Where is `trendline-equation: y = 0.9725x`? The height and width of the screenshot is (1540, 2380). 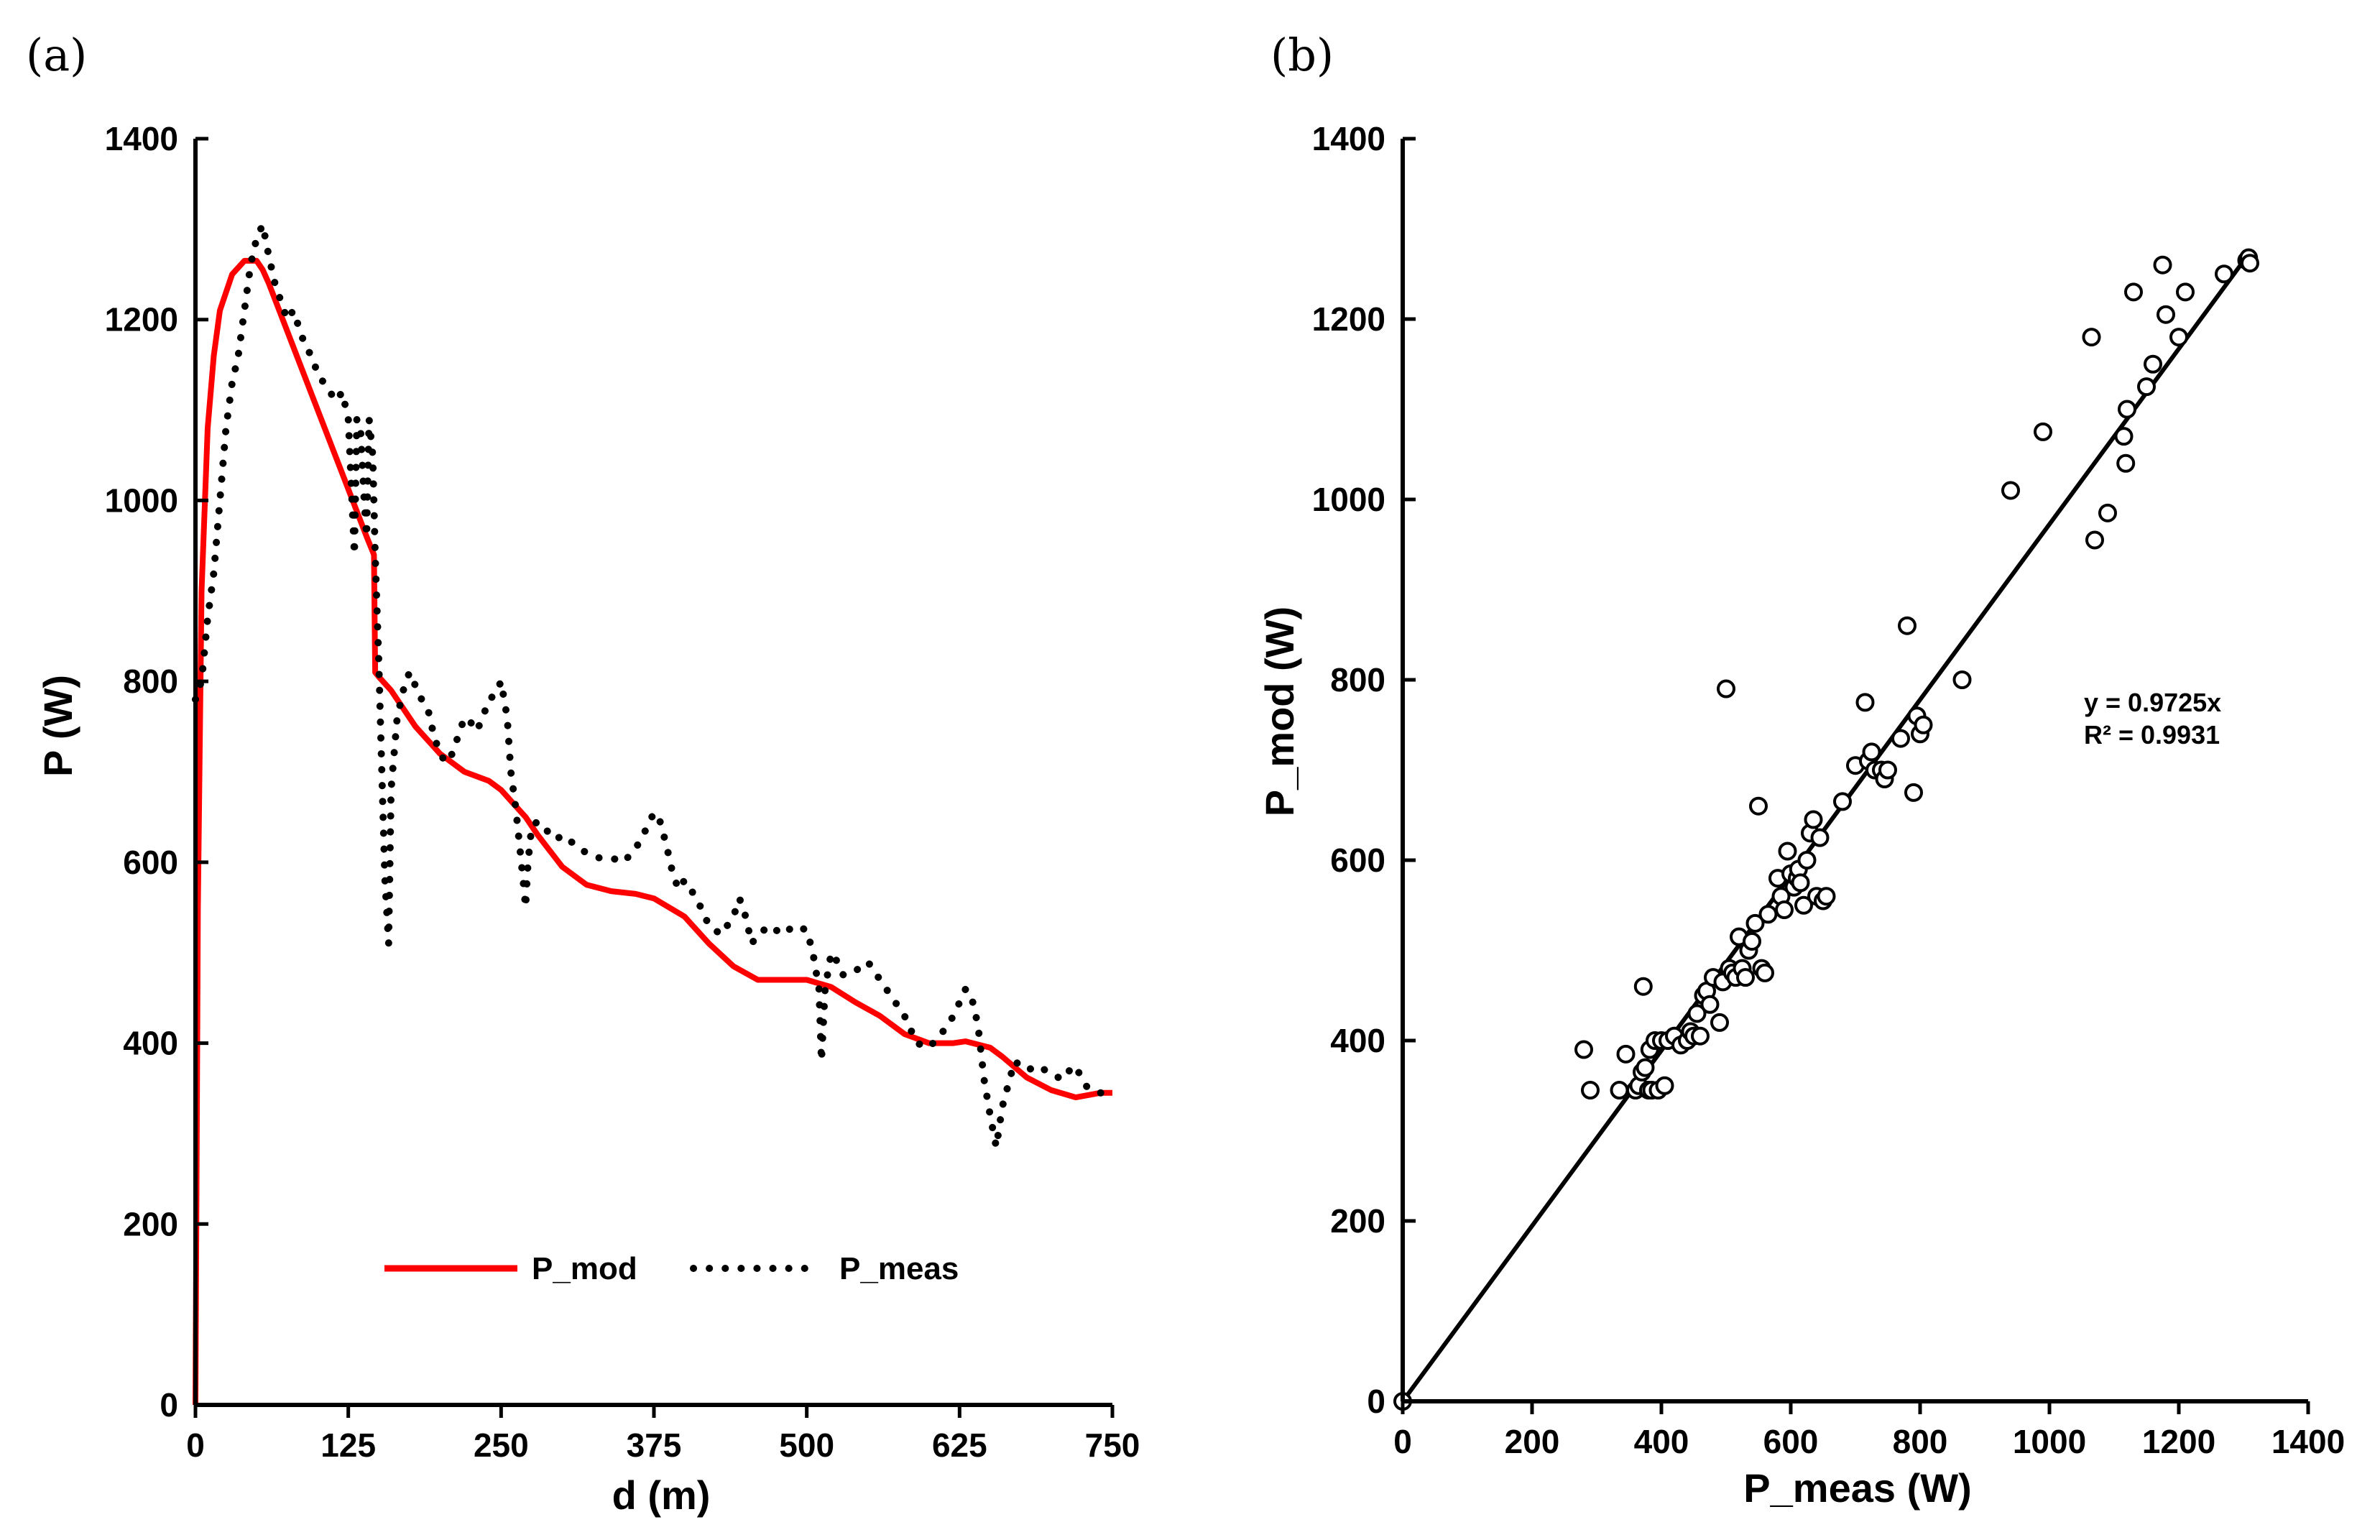
trendline-equation: y = 0.9725x is located at coordinates (2152, 702).